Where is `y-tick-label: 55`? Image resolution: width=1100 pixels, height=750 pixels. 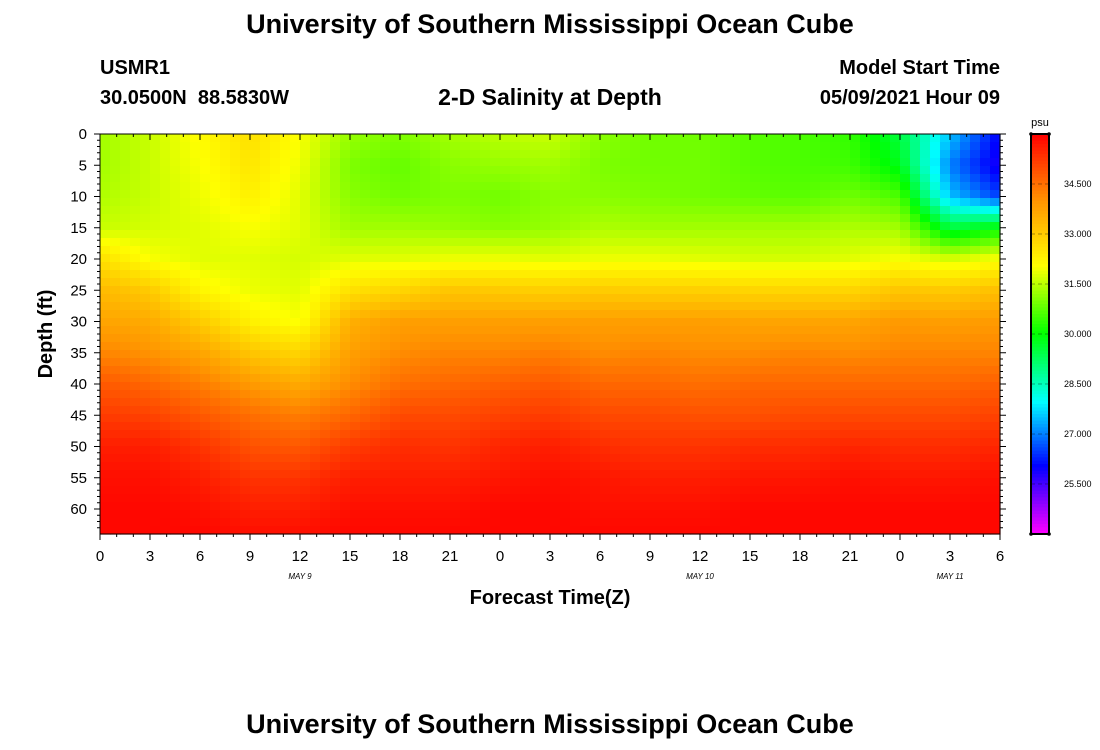
y-tick-label: 55 is located at coordinates (78, 478).